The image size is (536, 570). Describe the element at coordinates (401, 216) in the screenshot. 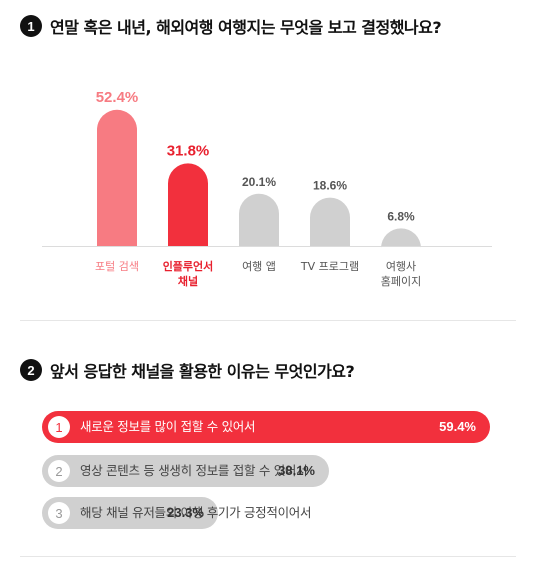

I see `data-label: 6.8%` at that location.